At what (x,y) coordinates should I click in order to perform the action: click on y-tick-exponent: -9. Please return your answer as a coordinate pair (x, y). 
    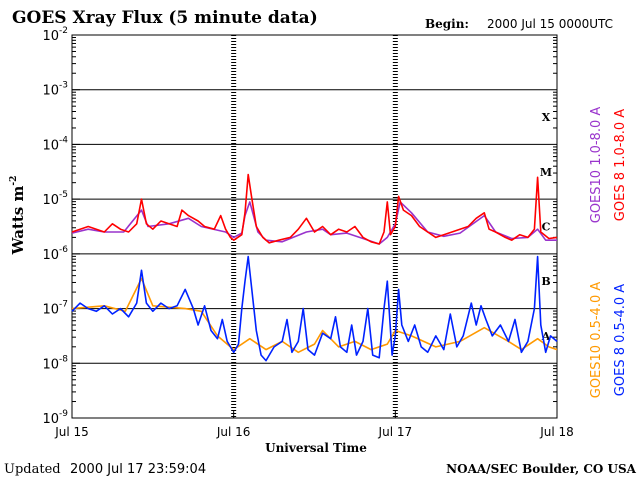
    Looking at the image, I should click on (63, 414).